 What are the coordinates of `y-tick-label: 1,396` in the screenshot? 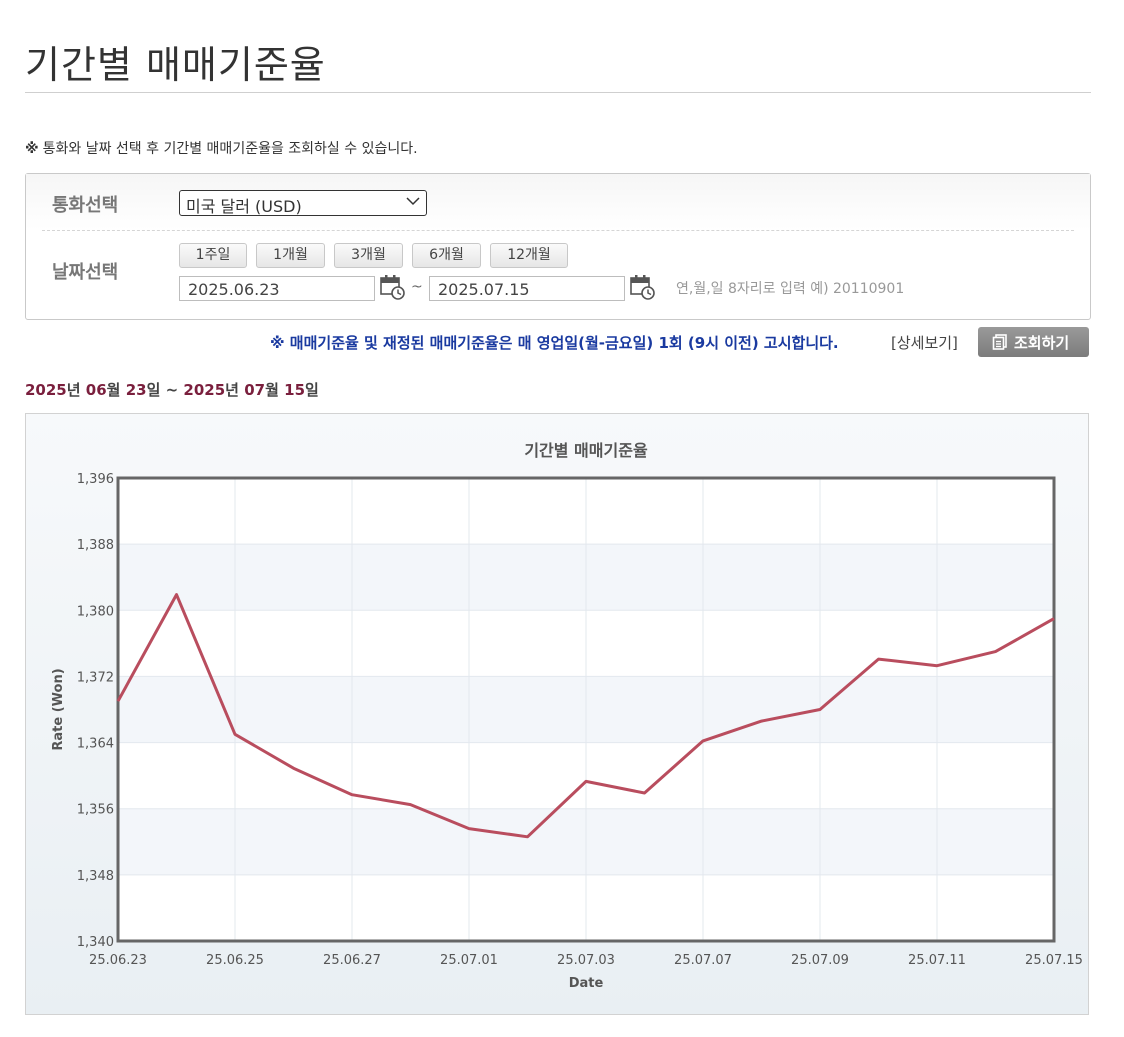 It's located at (95, 479).